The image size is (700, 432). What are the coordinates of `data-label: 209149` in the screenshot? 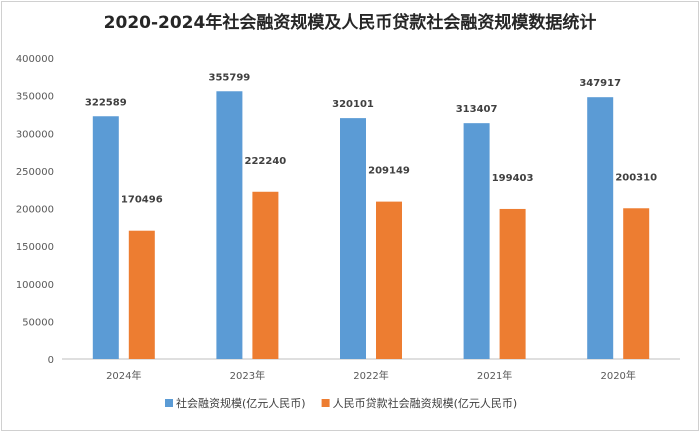 It's located at (389, 171).